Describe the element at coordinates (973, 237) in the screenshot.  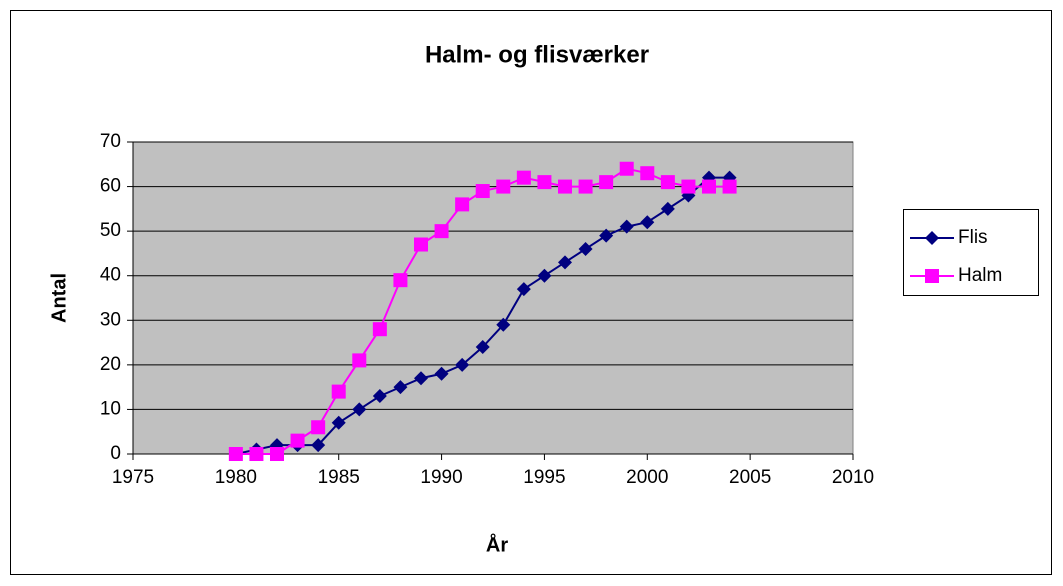
I see `legend-label: Flis` at that location.